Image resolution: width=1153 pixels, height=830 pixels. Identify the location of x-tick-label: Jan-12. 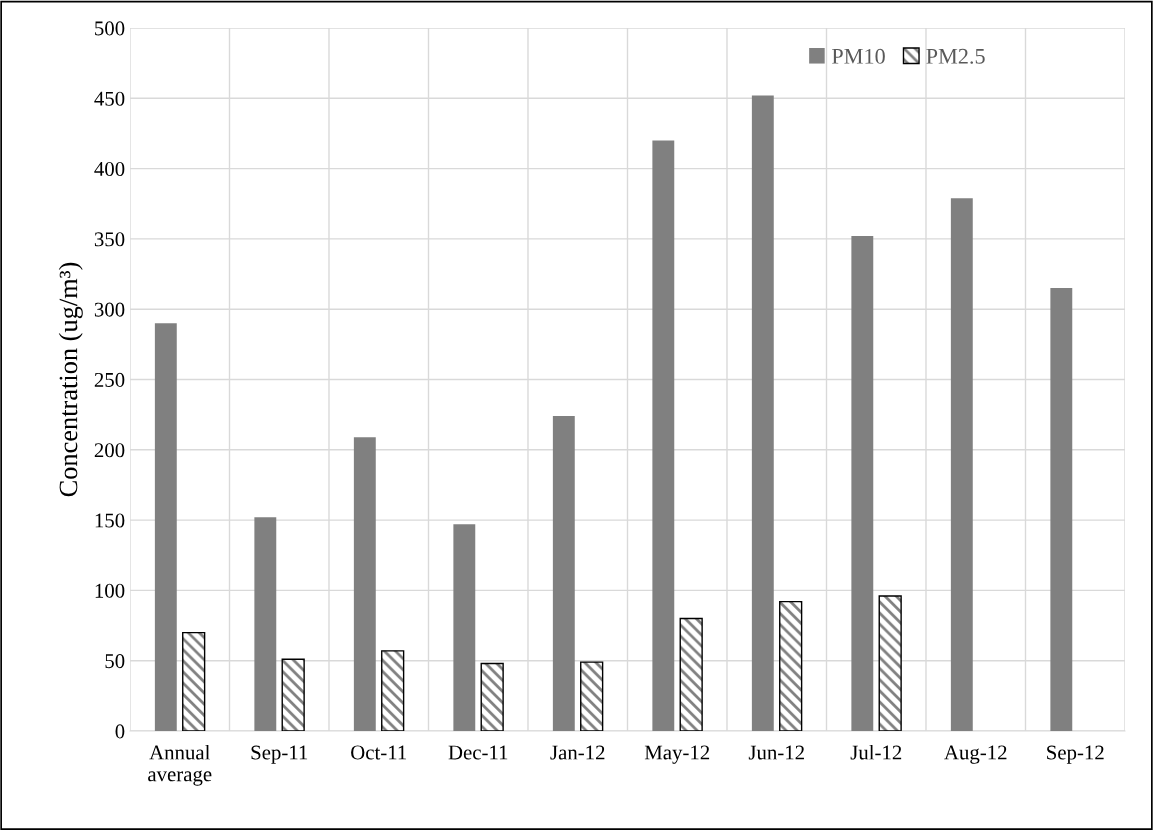
(577, 752).